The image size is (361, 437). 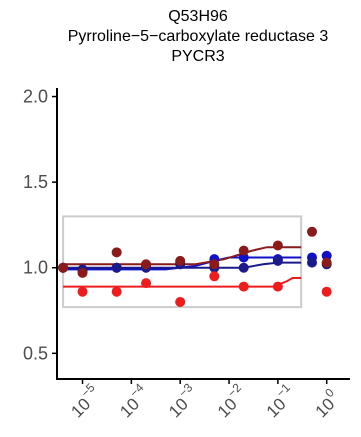 I want to click on x-tick-label-2: 10−4, so click(x=131, y=400).